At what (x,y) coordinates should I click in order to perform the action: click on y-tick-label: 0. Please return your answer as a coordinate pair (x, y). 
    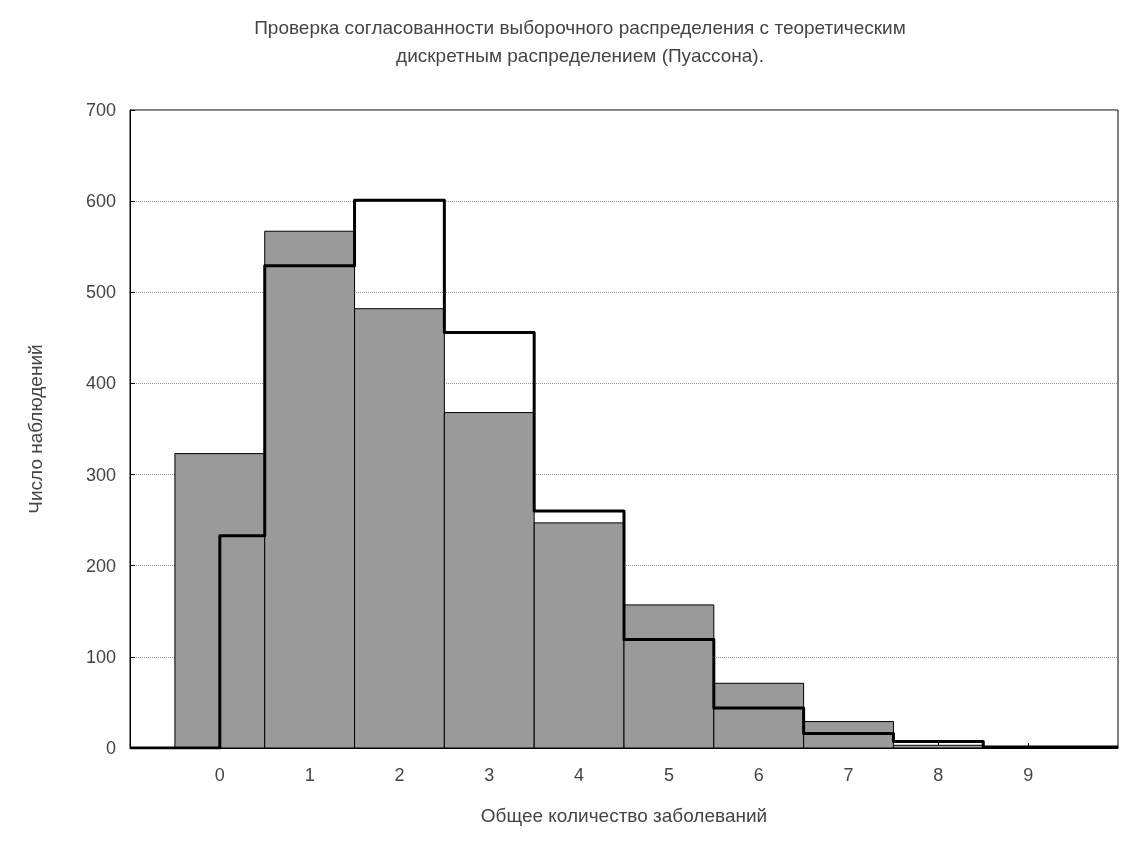
    Looking at the image, I should click on (110, 748).